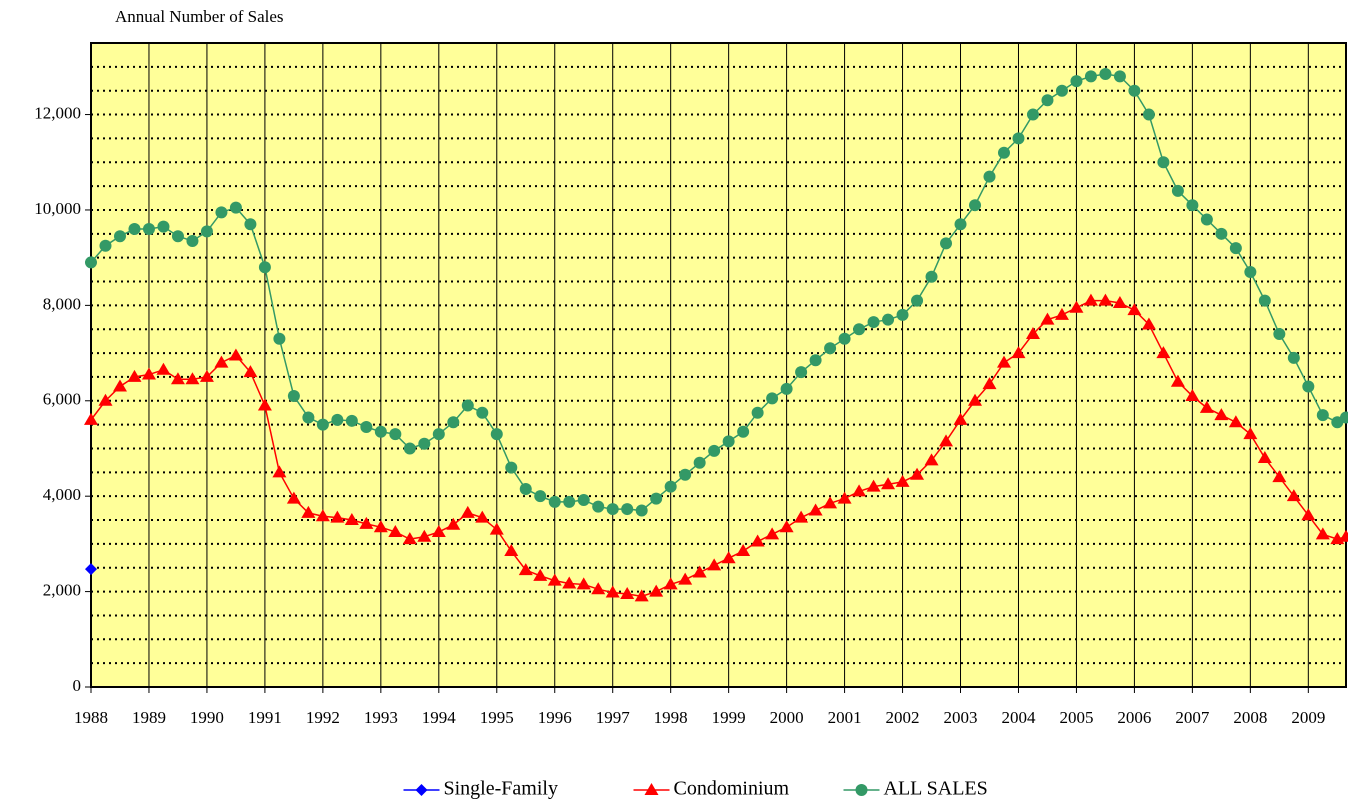 The width and height of the screenshot is (1348, 807). Describe the element at coordinates (497, 717) in the screenshot. I see `x-tick-label: 1995` at that location.